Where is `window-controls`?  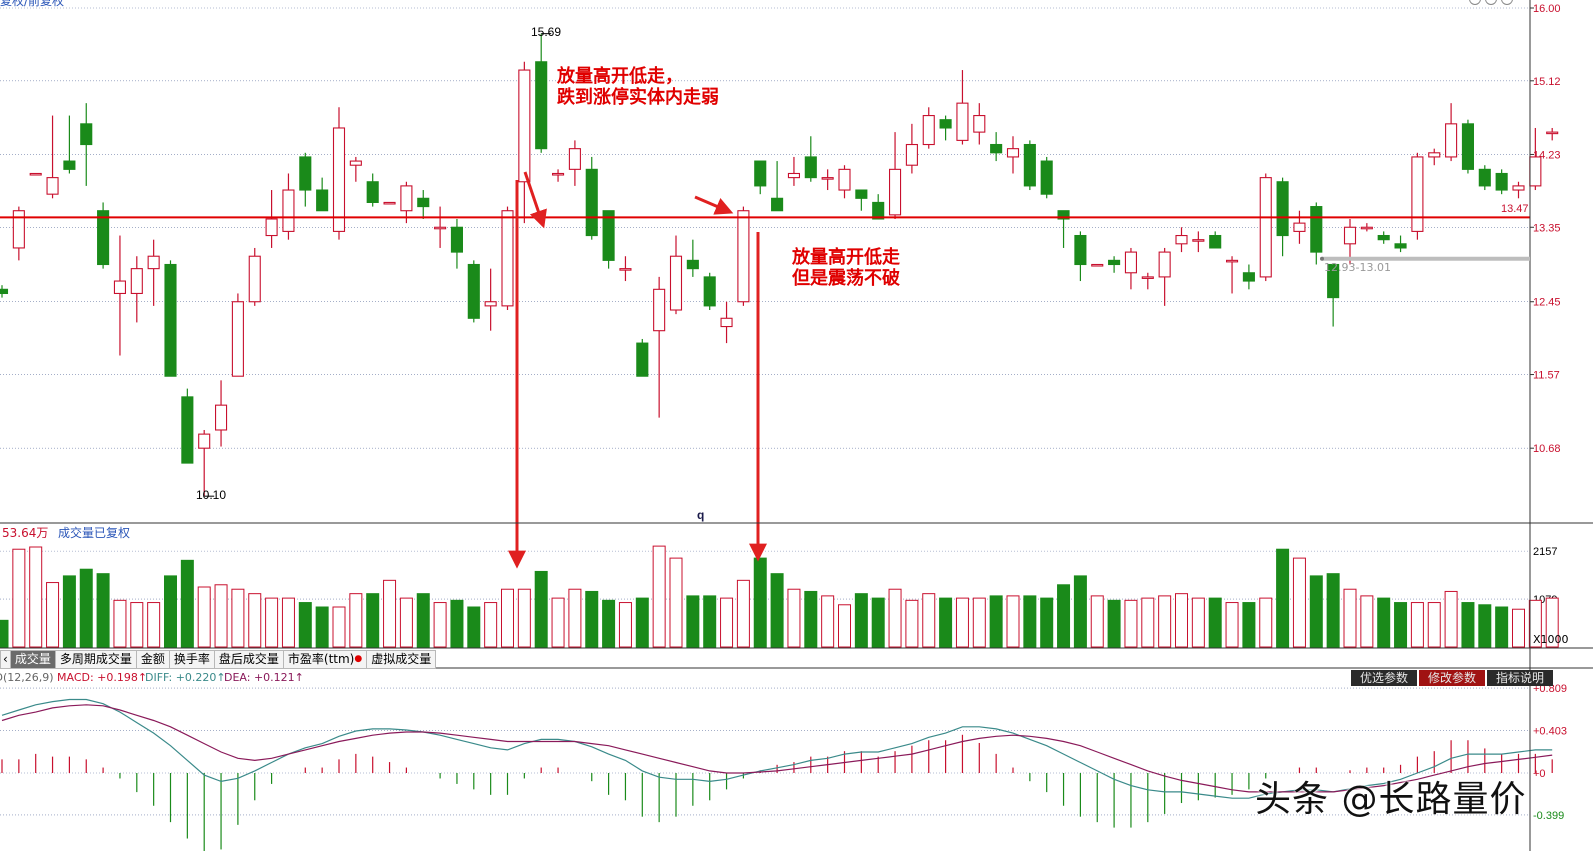
window-controls is located at coordinates (1491, 2).